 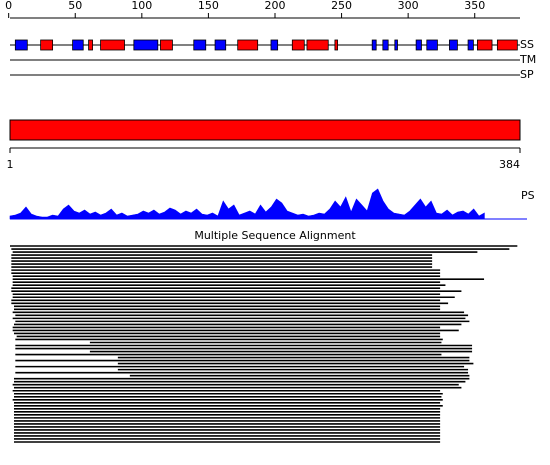 I want to click on ruler-label: 384, so click(x=509, y=164).